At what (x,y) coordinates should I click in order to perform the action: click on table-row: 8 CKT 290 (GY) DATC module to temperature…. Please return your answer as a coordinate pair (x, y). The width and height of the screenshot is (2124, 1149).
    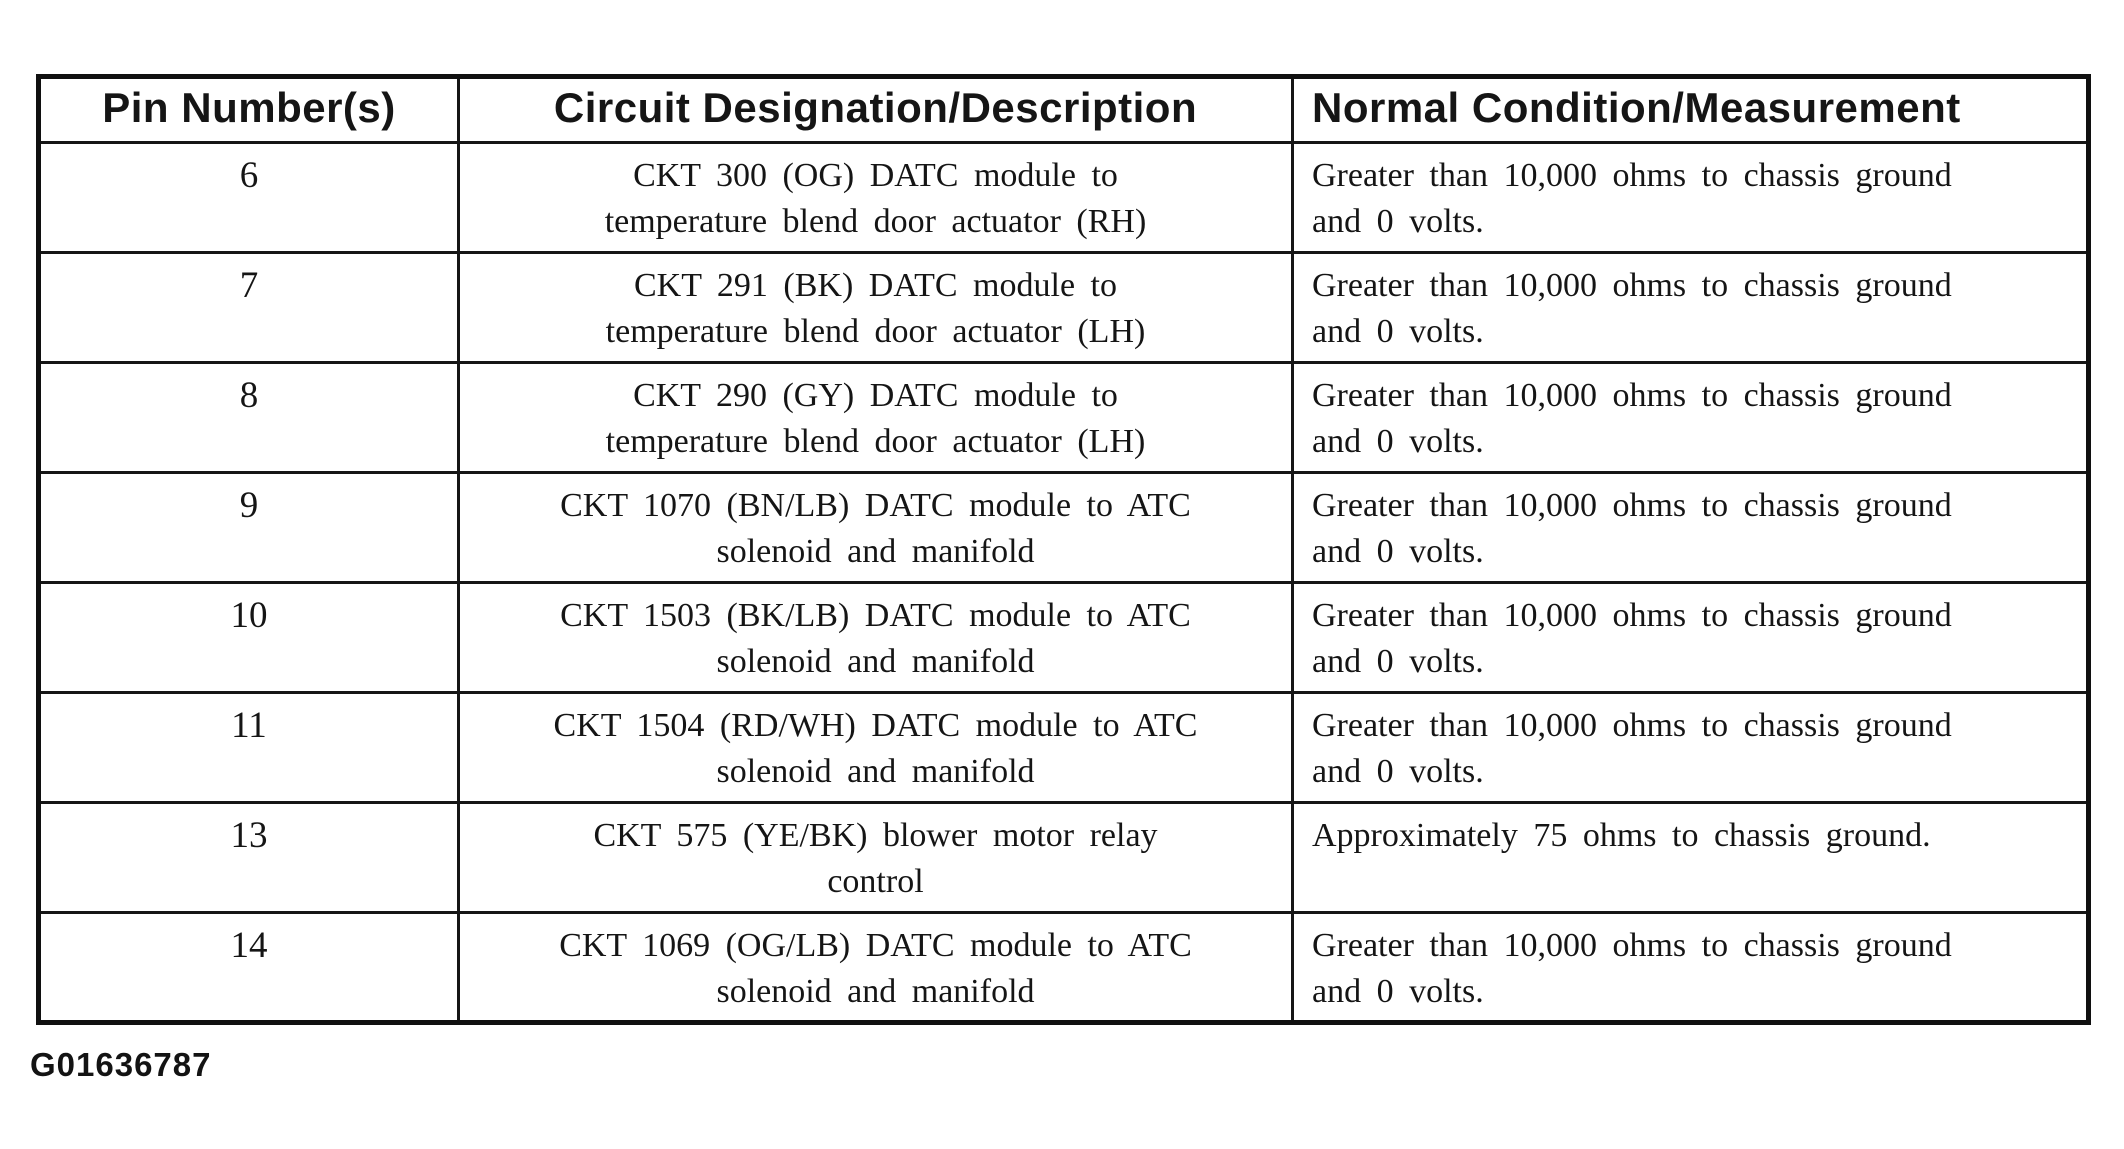
    Looking at the image, I should click on (1063, 417).